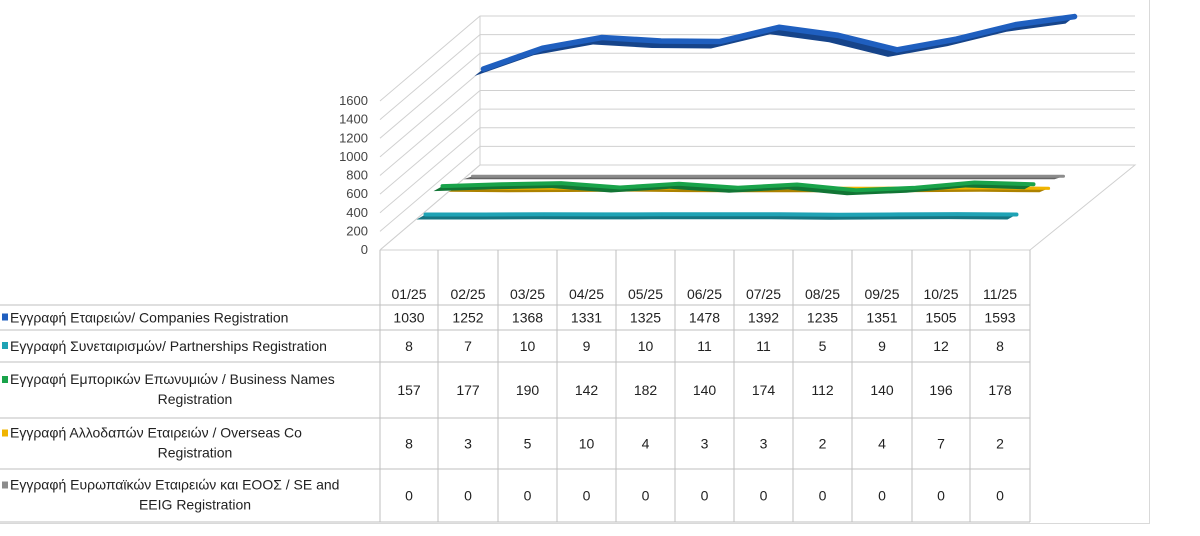 The height and width of the screenshot is (536, 1200). I want to click on data-label: 1325, so click(645, 318).